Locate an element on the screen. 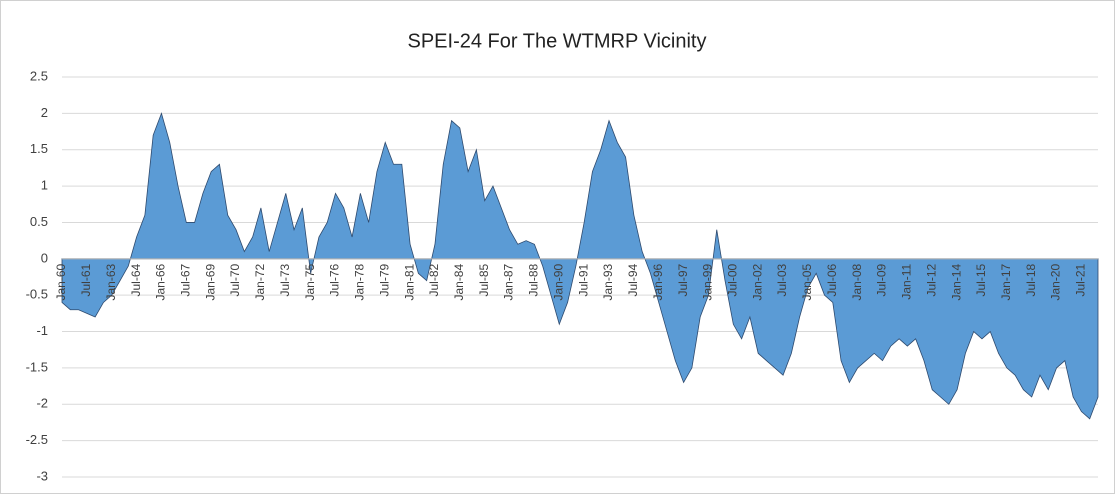 This screenshot has width=1115, height=494. x-tick-label: Jan-69 is located at coordinates (210, 282).